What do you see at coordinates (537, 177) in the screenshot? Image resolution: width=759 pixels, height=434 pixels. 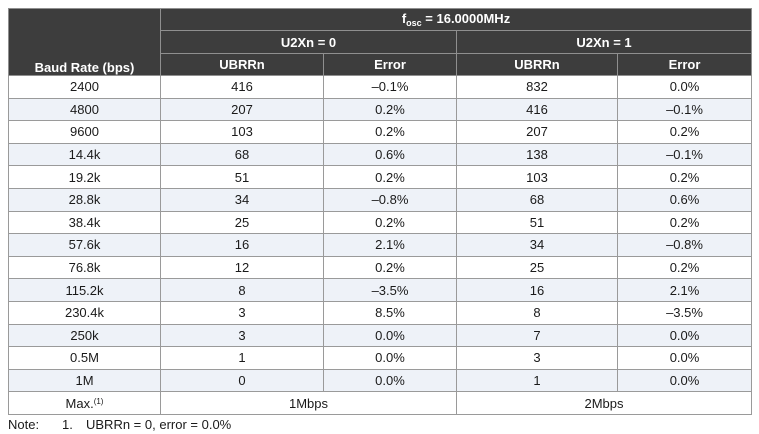 I see `ubrr-u2x1-cell: 103` at bounding box center [537, 177].